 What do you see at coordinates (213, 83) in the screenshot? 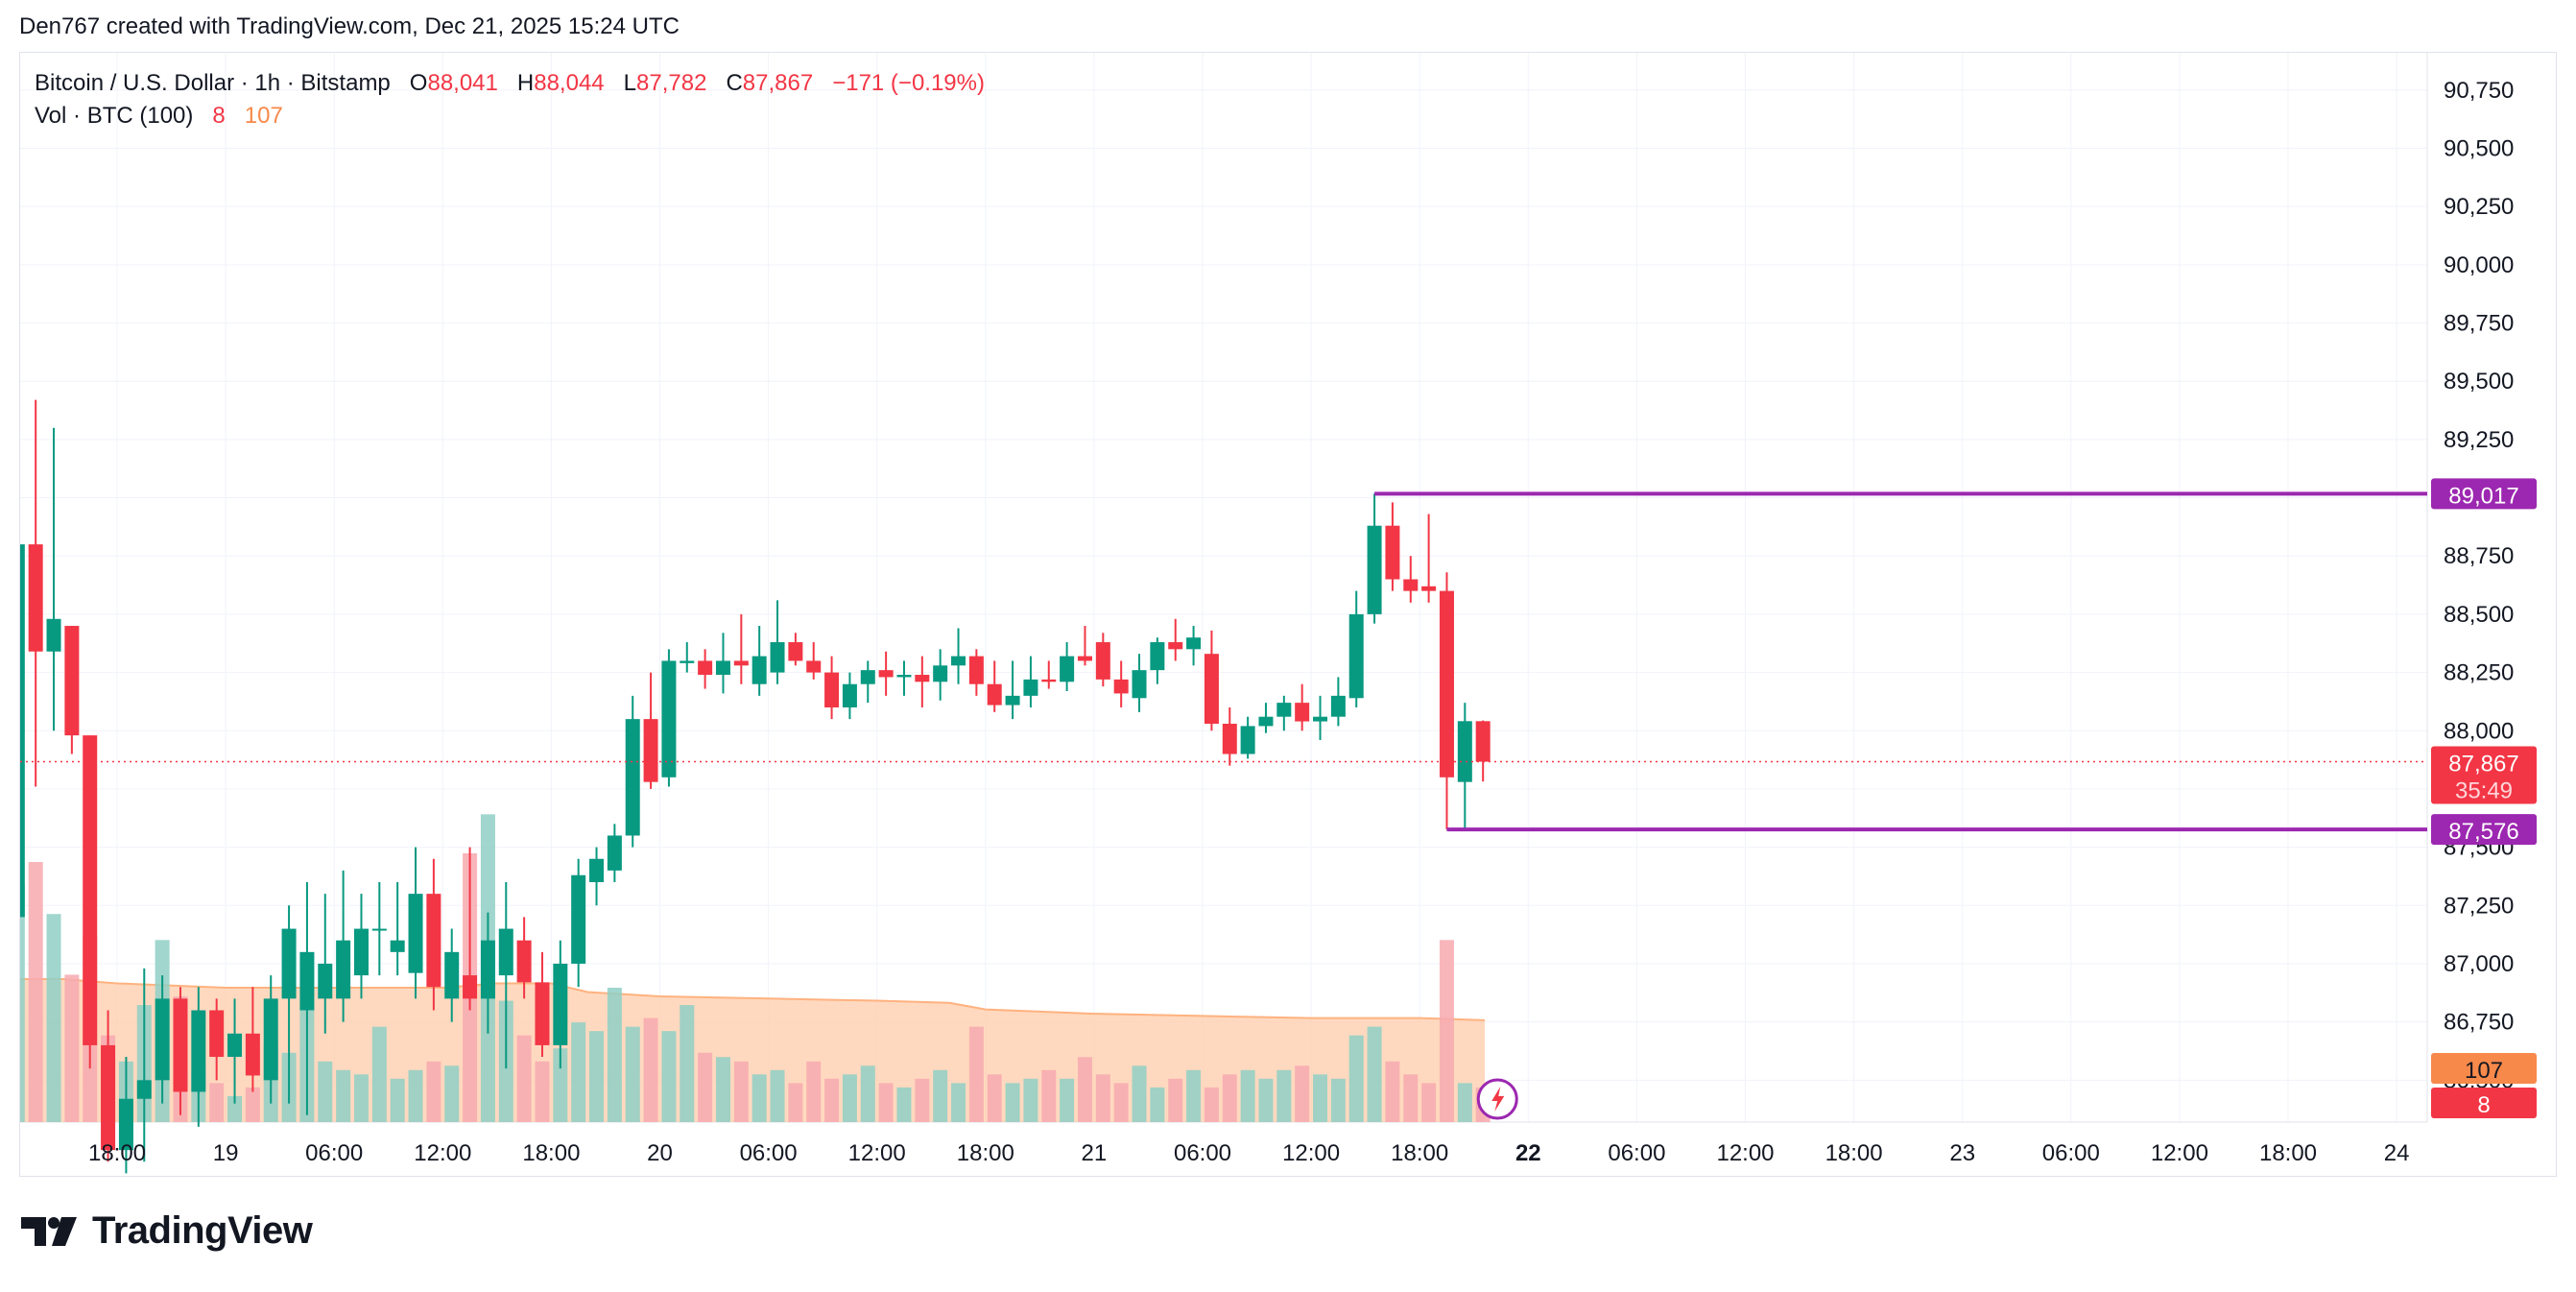
I see `symbol-label: Bitcoin / U.S. Dollar · 1h · Bitstamp` at bounding box center [213, 83].